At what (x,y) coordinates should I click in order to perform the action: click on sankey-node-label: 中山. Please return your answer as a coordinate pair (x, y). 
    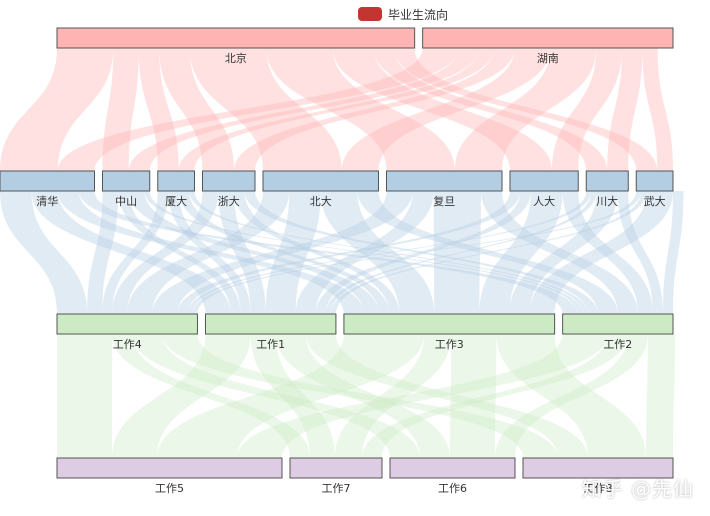
    Looking at the image, I should click on (126, 201).